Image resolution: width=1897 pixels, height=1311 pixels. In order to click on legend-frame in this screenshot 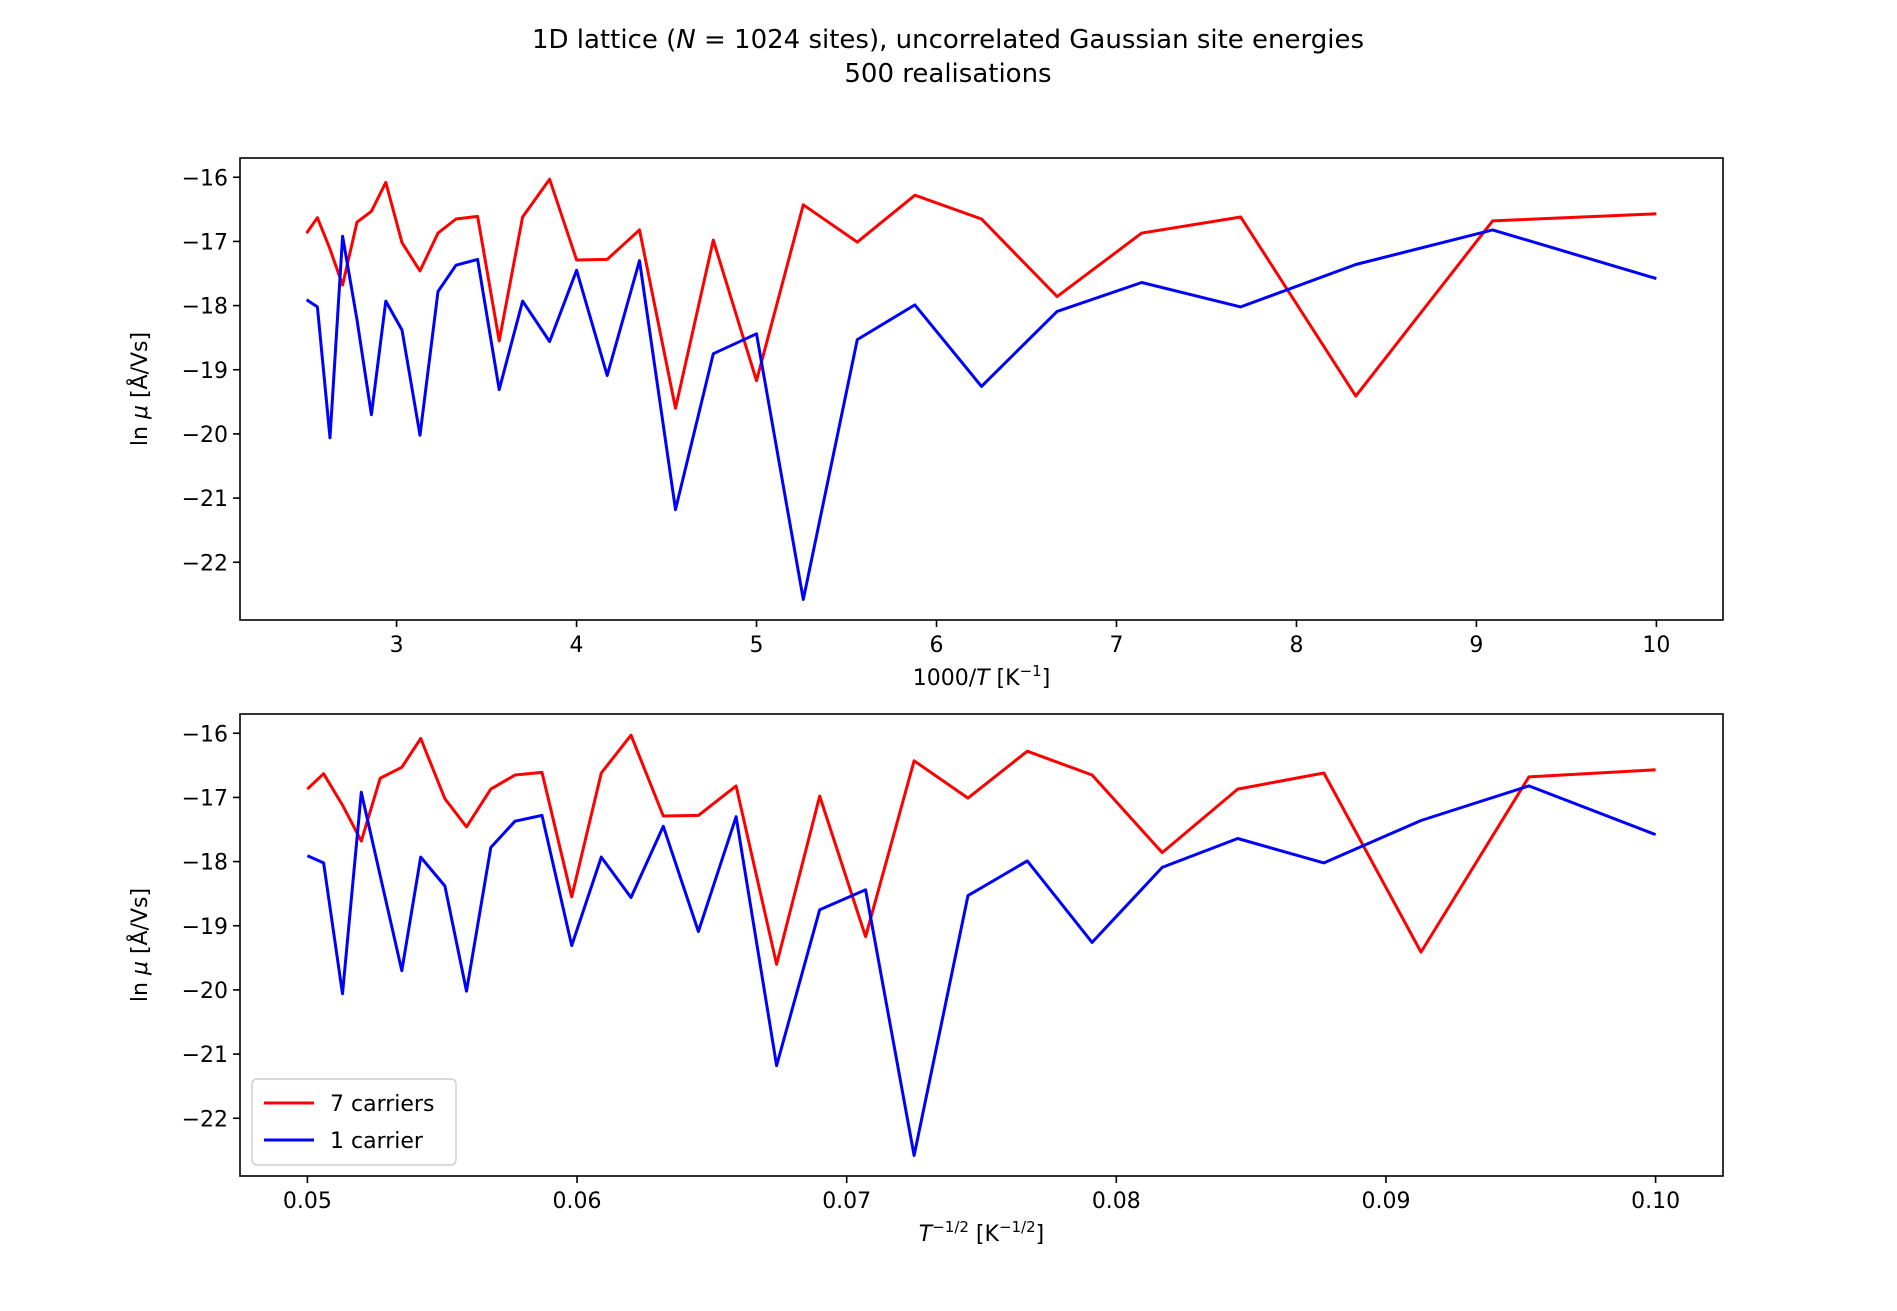, I will do `click(354, 1122)`.